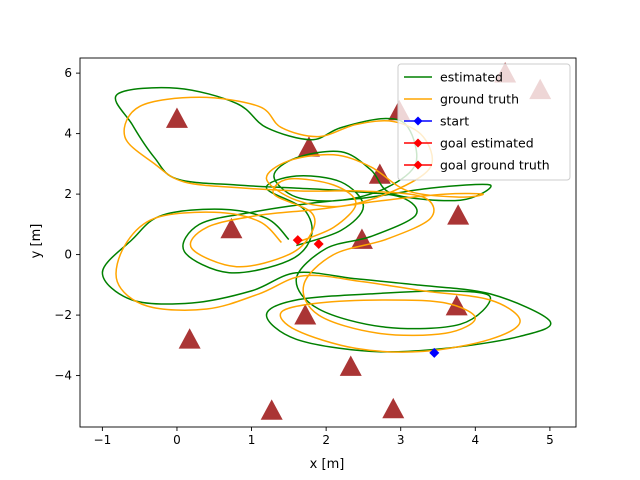  I want to click on x-tick-label: 5, so click(550, 440).